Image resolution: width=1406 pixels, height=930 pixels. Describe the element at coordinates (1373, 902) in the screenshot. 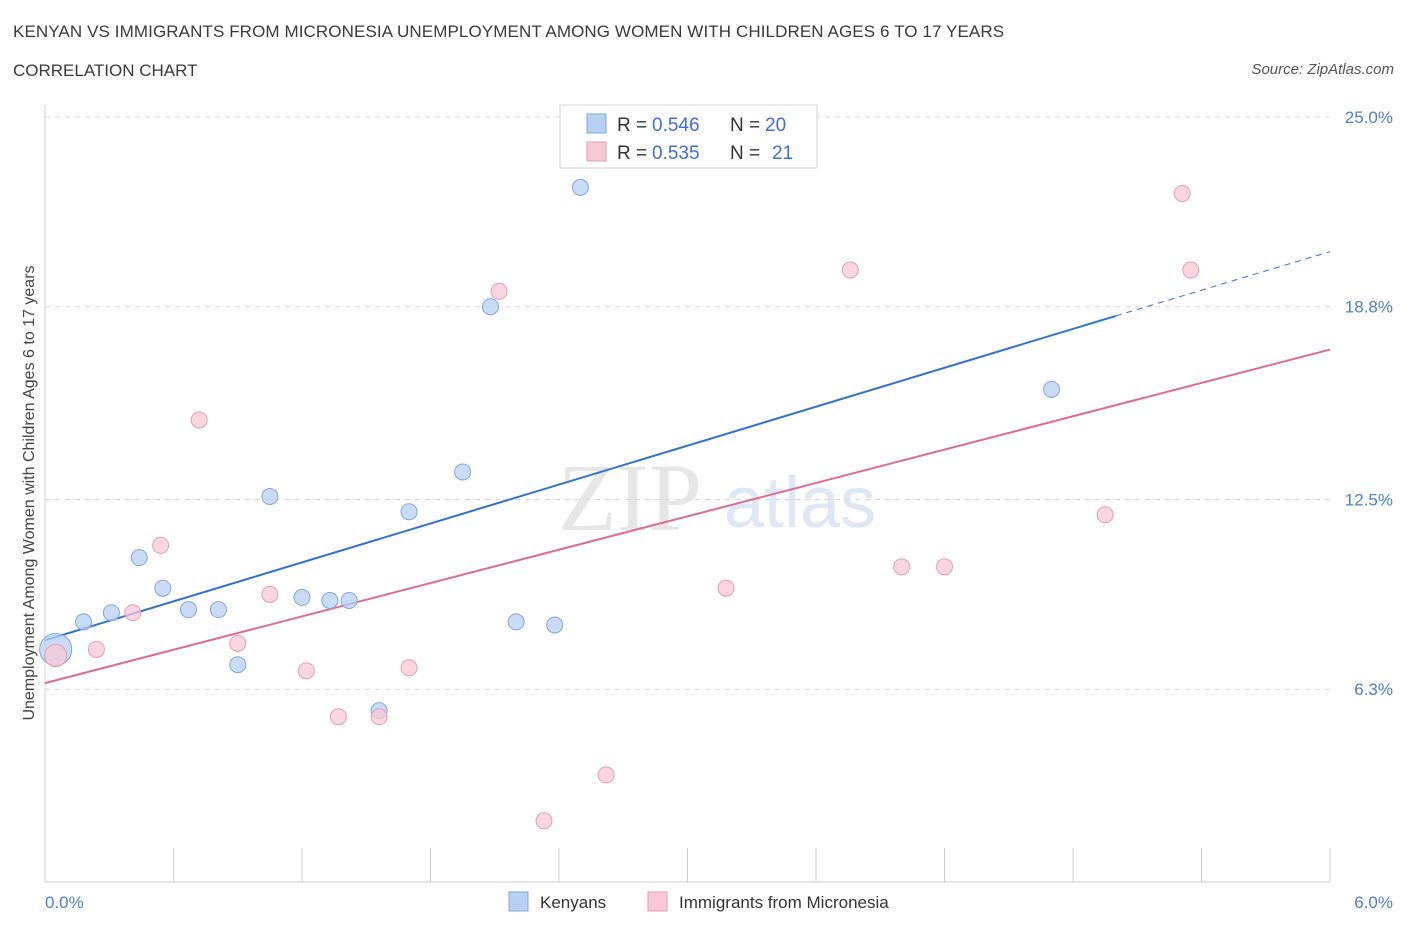

I see `x-tick-label-max: 6.0%` at that location.